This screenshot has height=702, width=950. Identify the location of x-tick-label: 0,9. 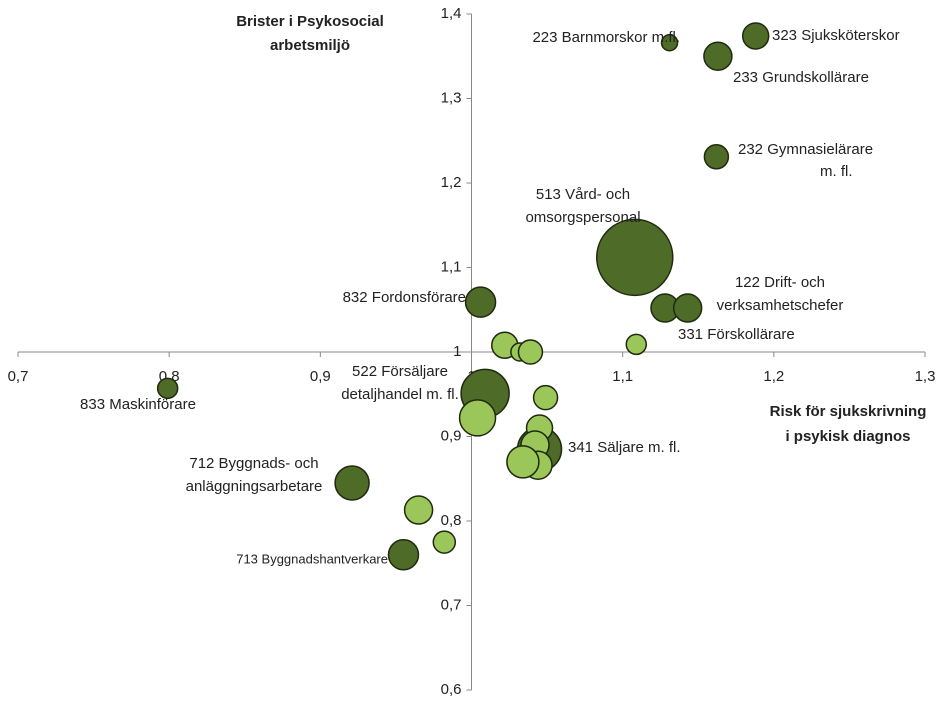
(320, 376).